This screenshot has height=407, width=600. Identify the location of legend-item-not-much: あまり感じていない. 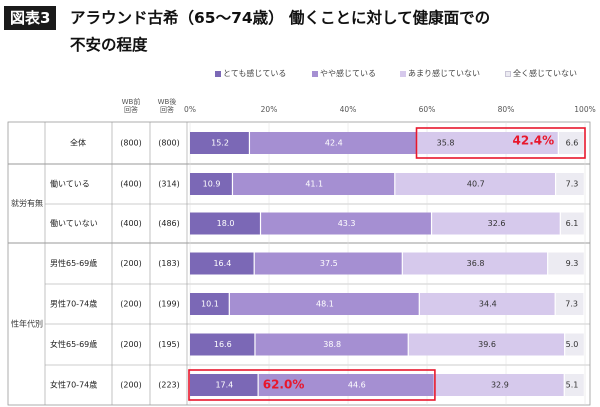
(440, 74).